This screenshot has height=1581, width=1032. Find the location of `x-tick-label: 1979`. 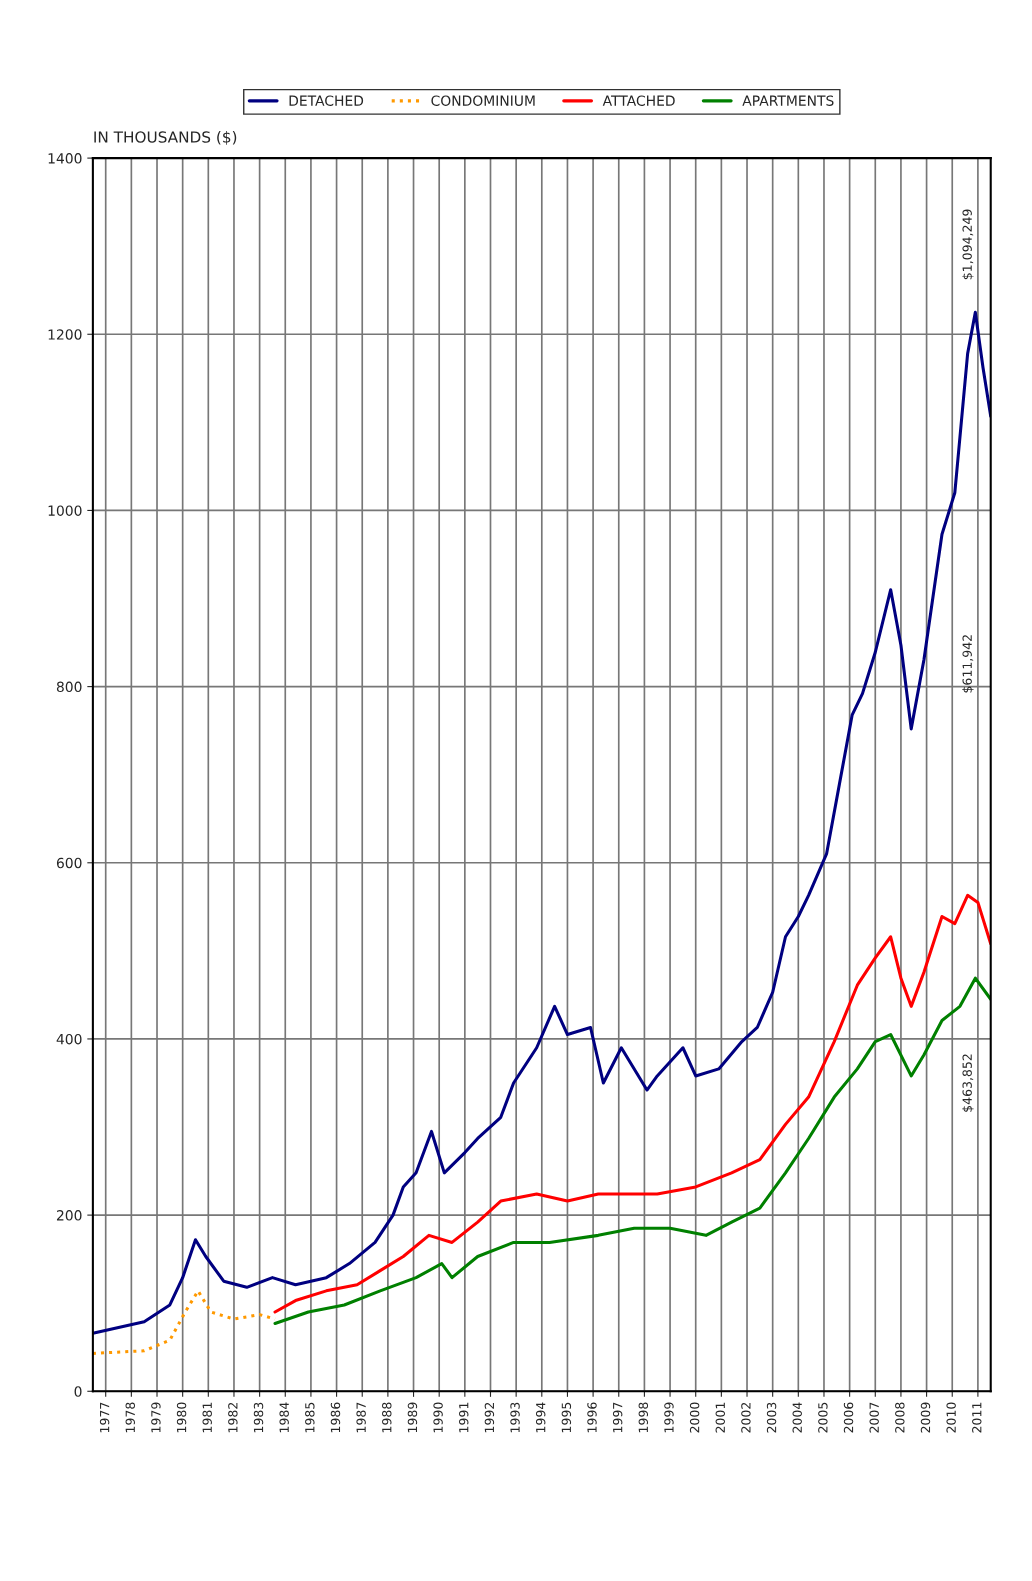

x-tick-label: 1979 is located at coordinates (156, 1417).